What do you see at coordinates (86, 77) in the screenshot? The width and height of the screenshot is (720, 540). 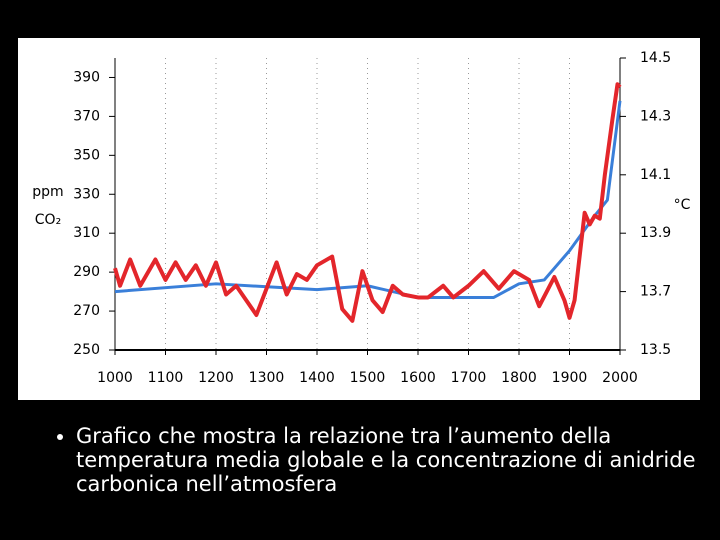 I see `y-tick-label: 390` at bounding box center [86, 77].